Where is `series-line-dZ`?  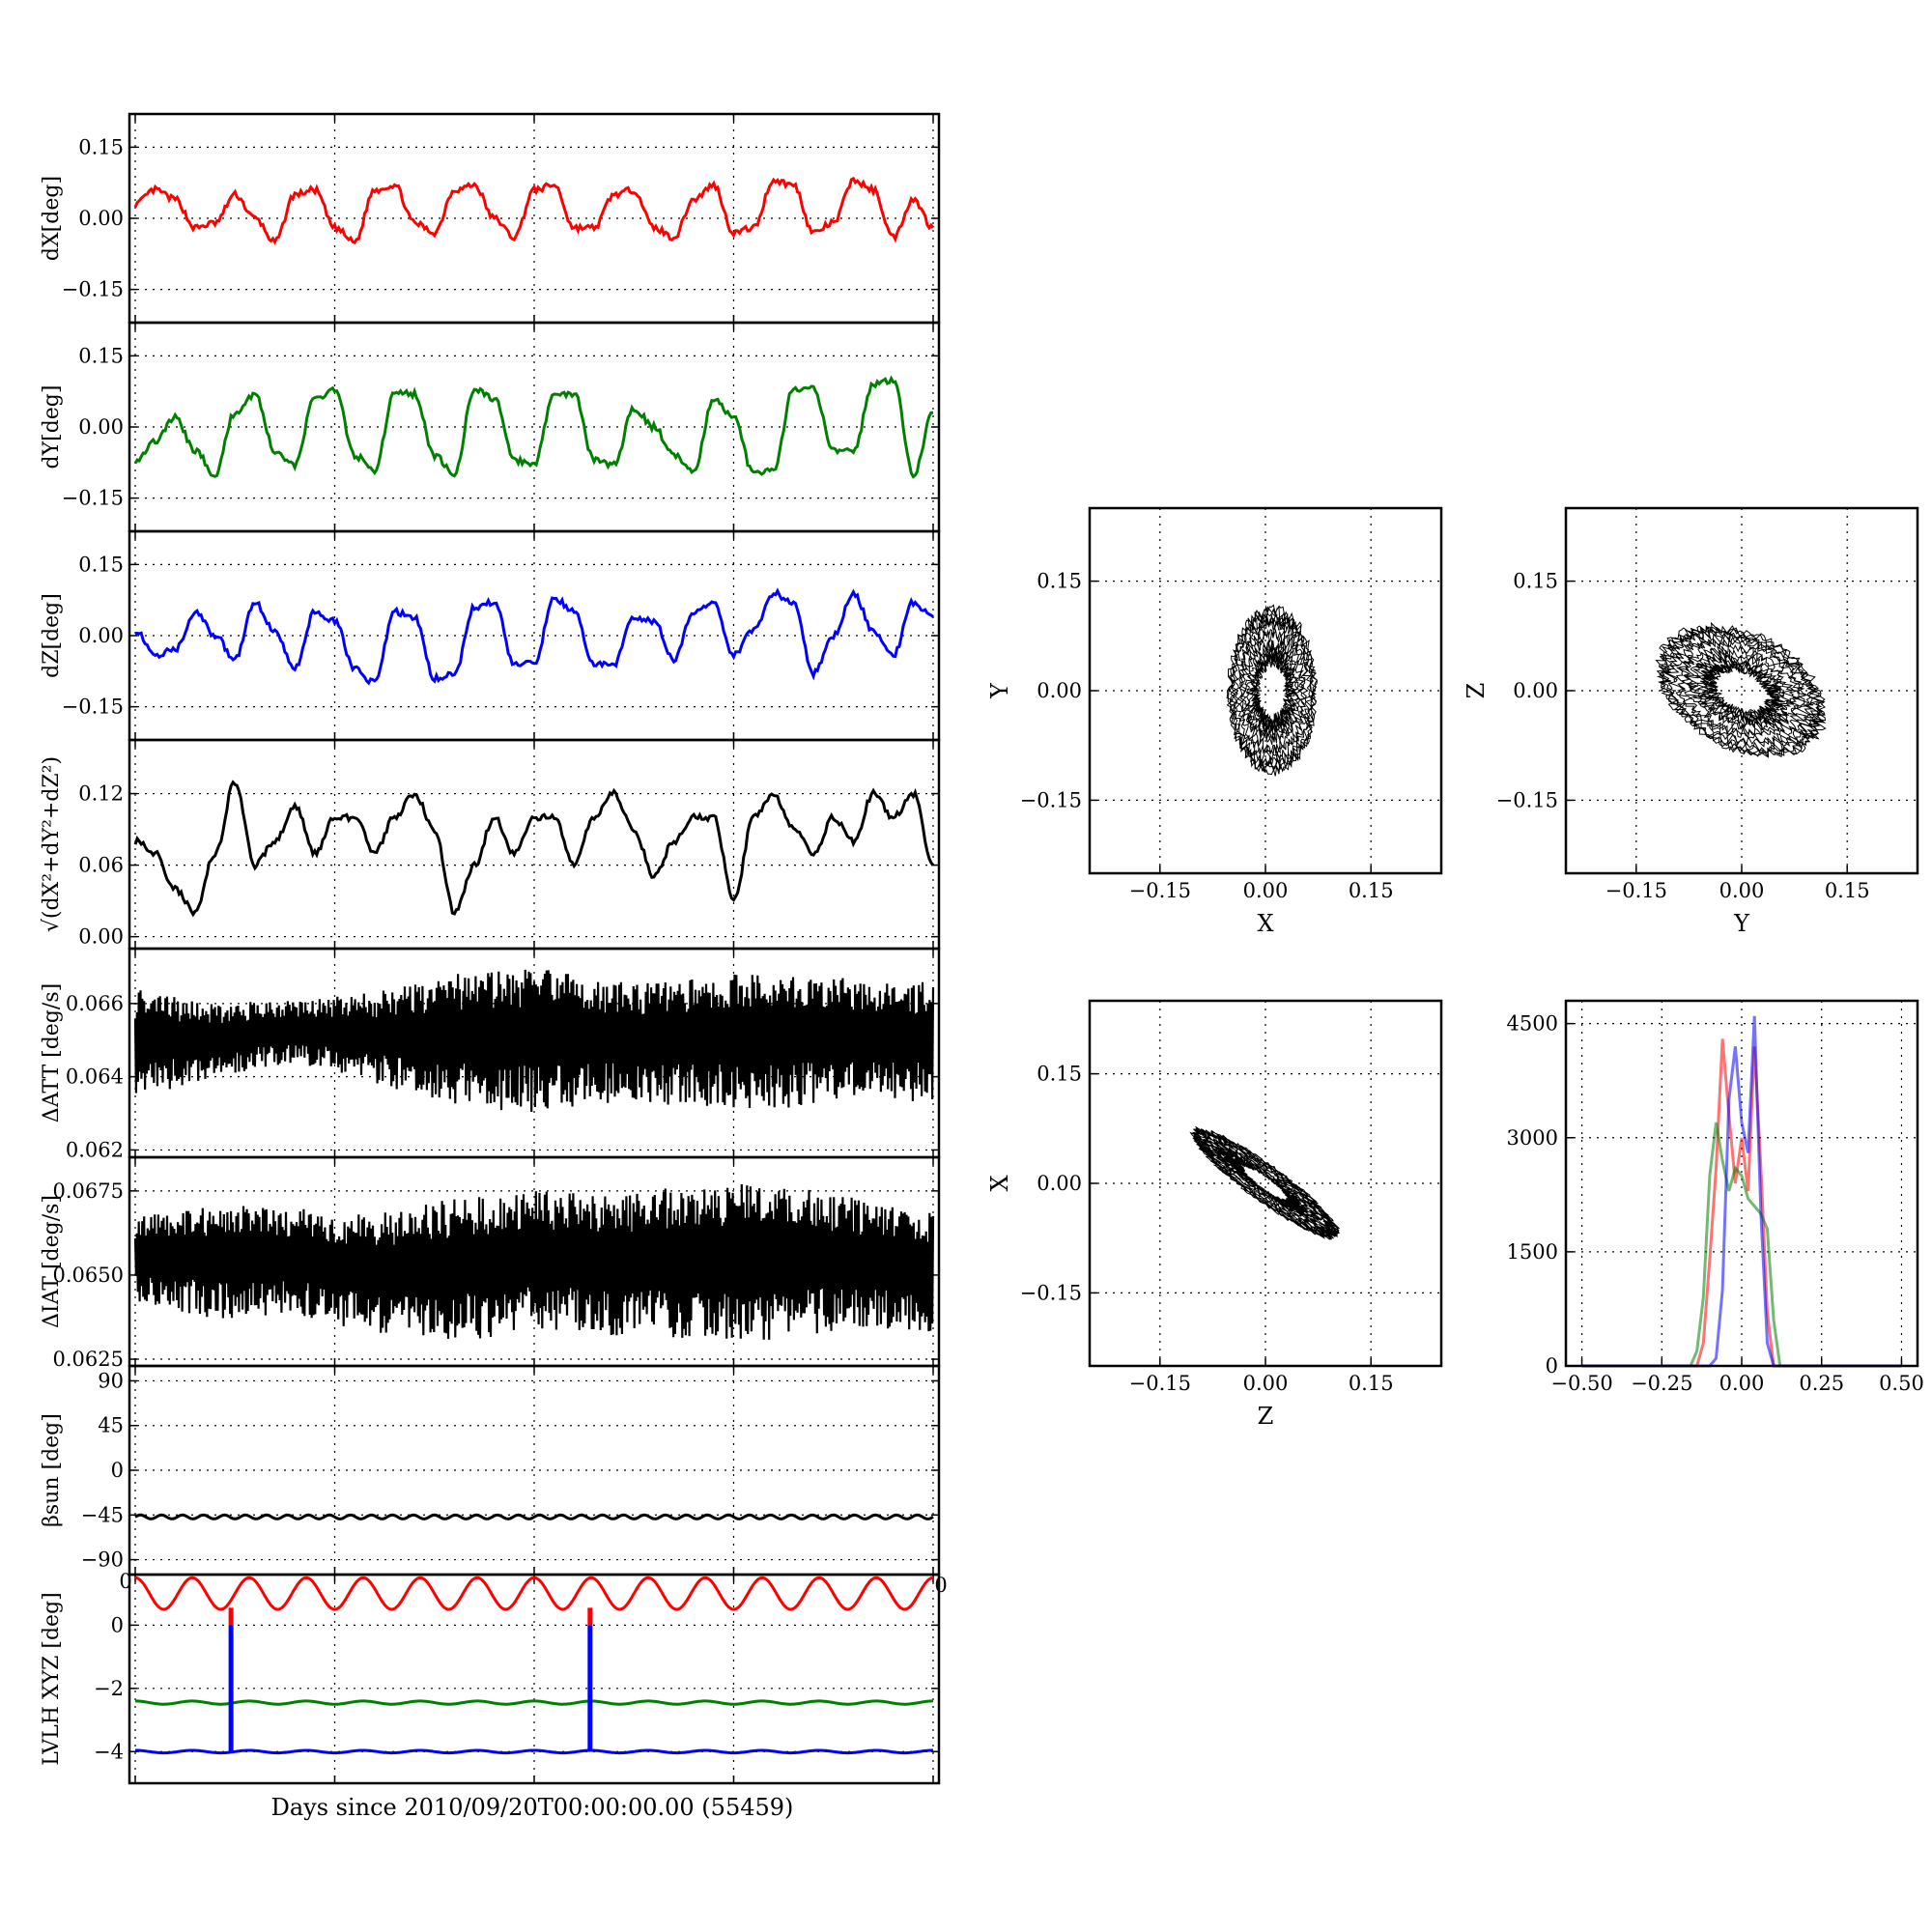 series-line-dZ is located at coordinates (534, 636).